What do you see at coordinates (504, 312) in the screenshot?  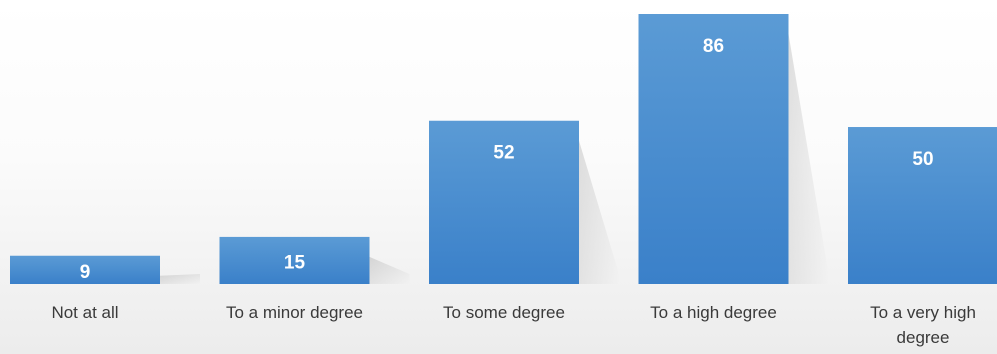 I see `category-label-to-some-degree: To some degree` at bounding box center [504, 312].